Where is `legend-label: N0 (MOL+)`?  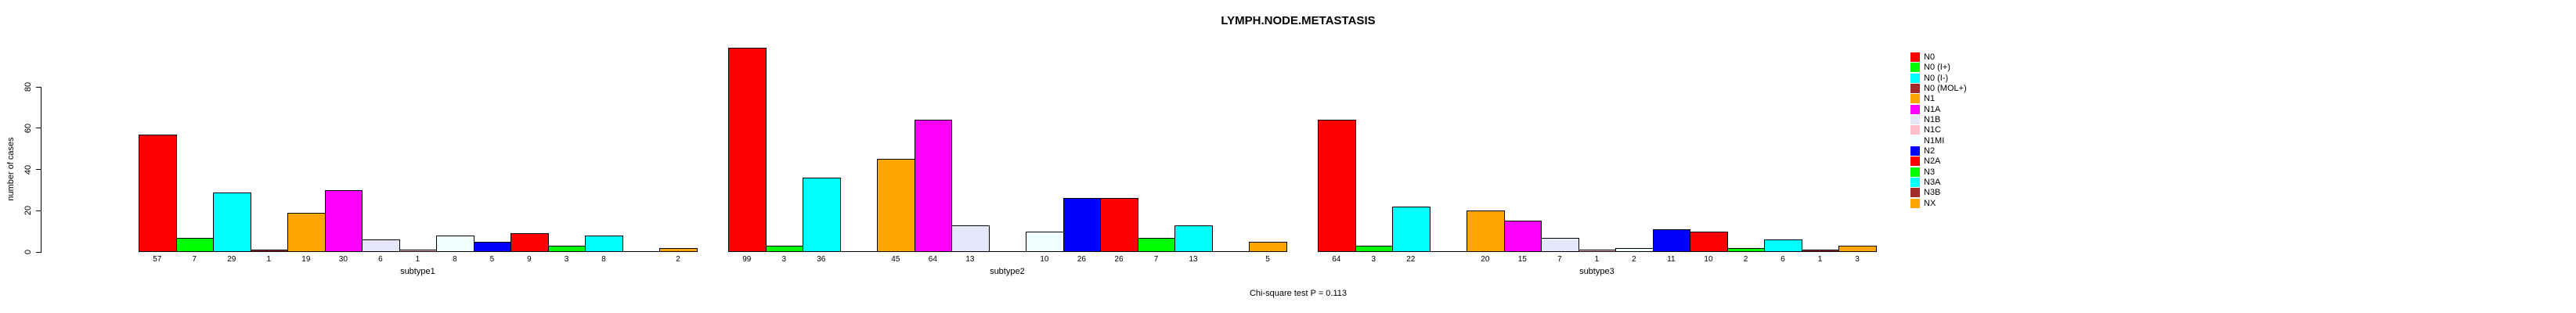
legend-label: N0 (MOL+) is located at coordinates (1945, 88).